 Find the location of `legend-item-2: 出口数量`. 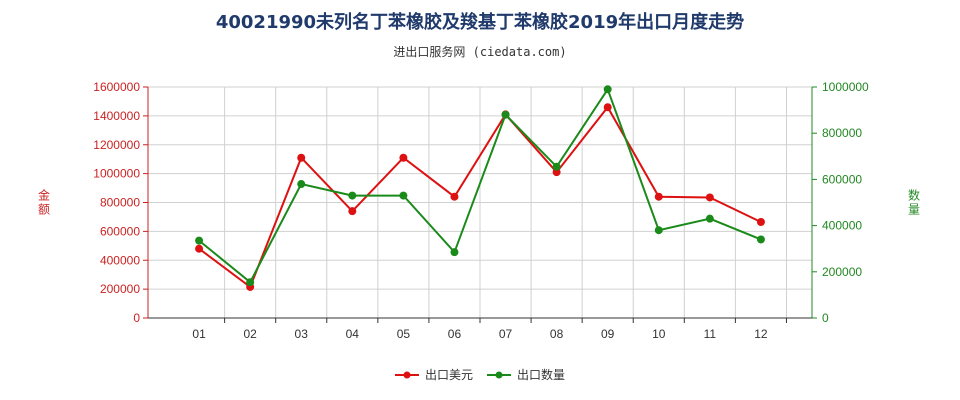

legend-item-2: 出口数量 is located at coordinates (526, 374).